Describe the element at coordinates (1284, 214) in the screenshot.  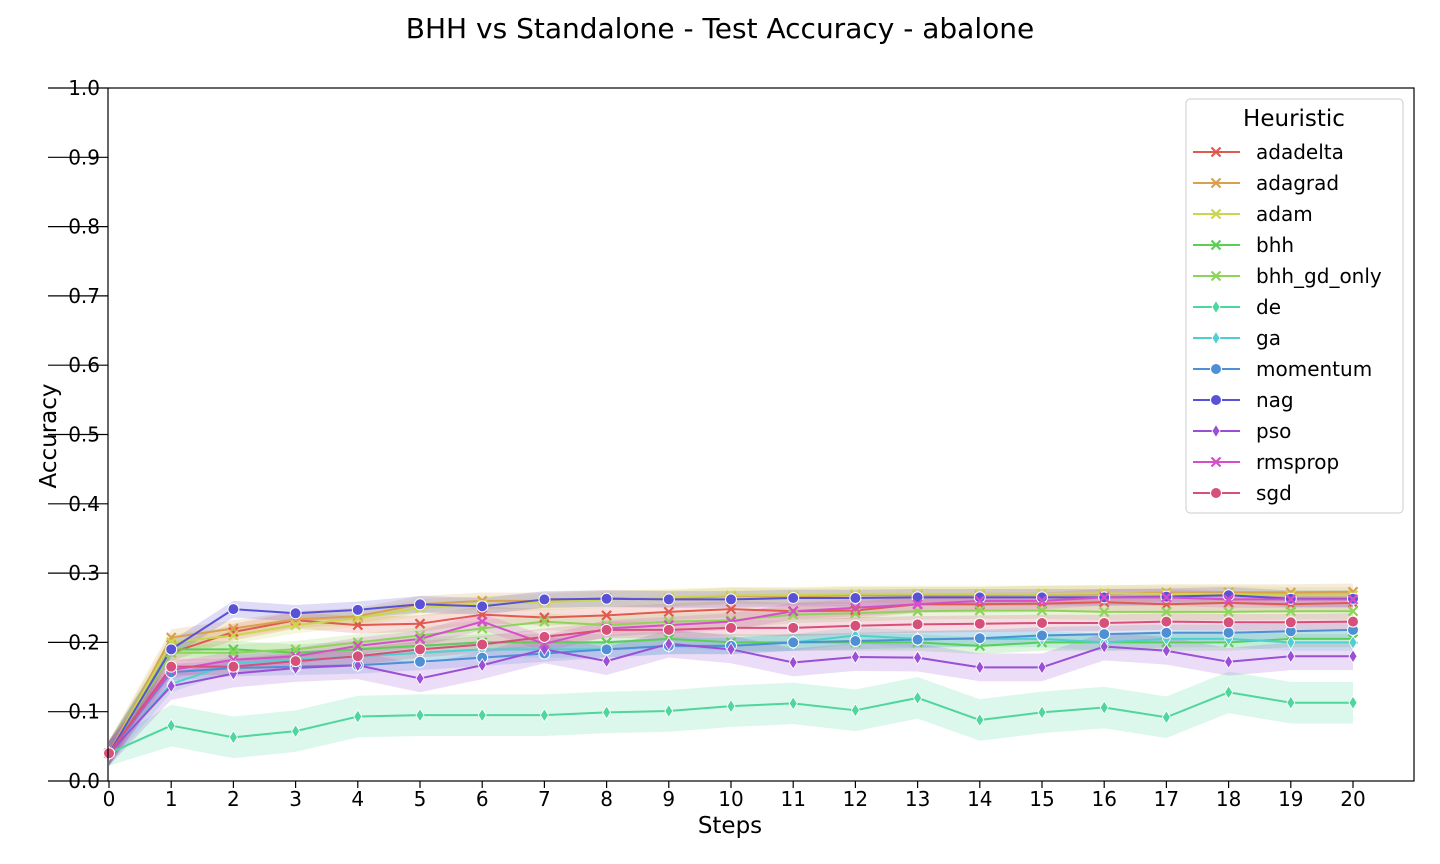
I see `legend-label: adam` at that location.